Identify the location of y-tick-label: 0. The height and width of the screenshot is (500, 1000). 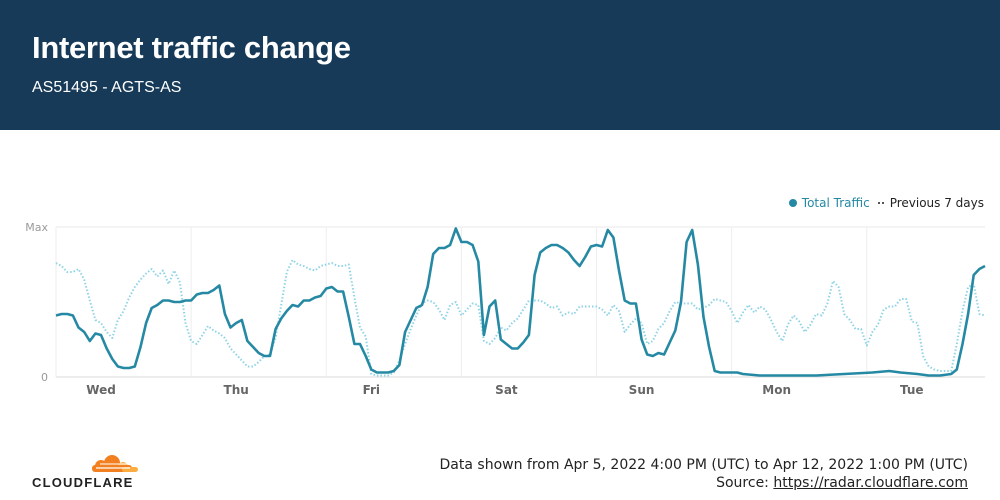
(44, 377).